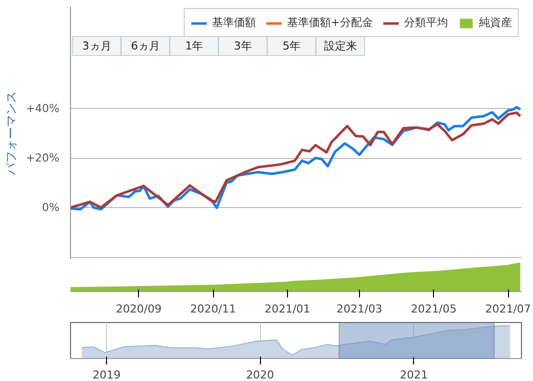  What do you see at coordinates (106, 374) in the screenshot?
I see `x-tick-label: 2019` at bounding box center [106, 374].